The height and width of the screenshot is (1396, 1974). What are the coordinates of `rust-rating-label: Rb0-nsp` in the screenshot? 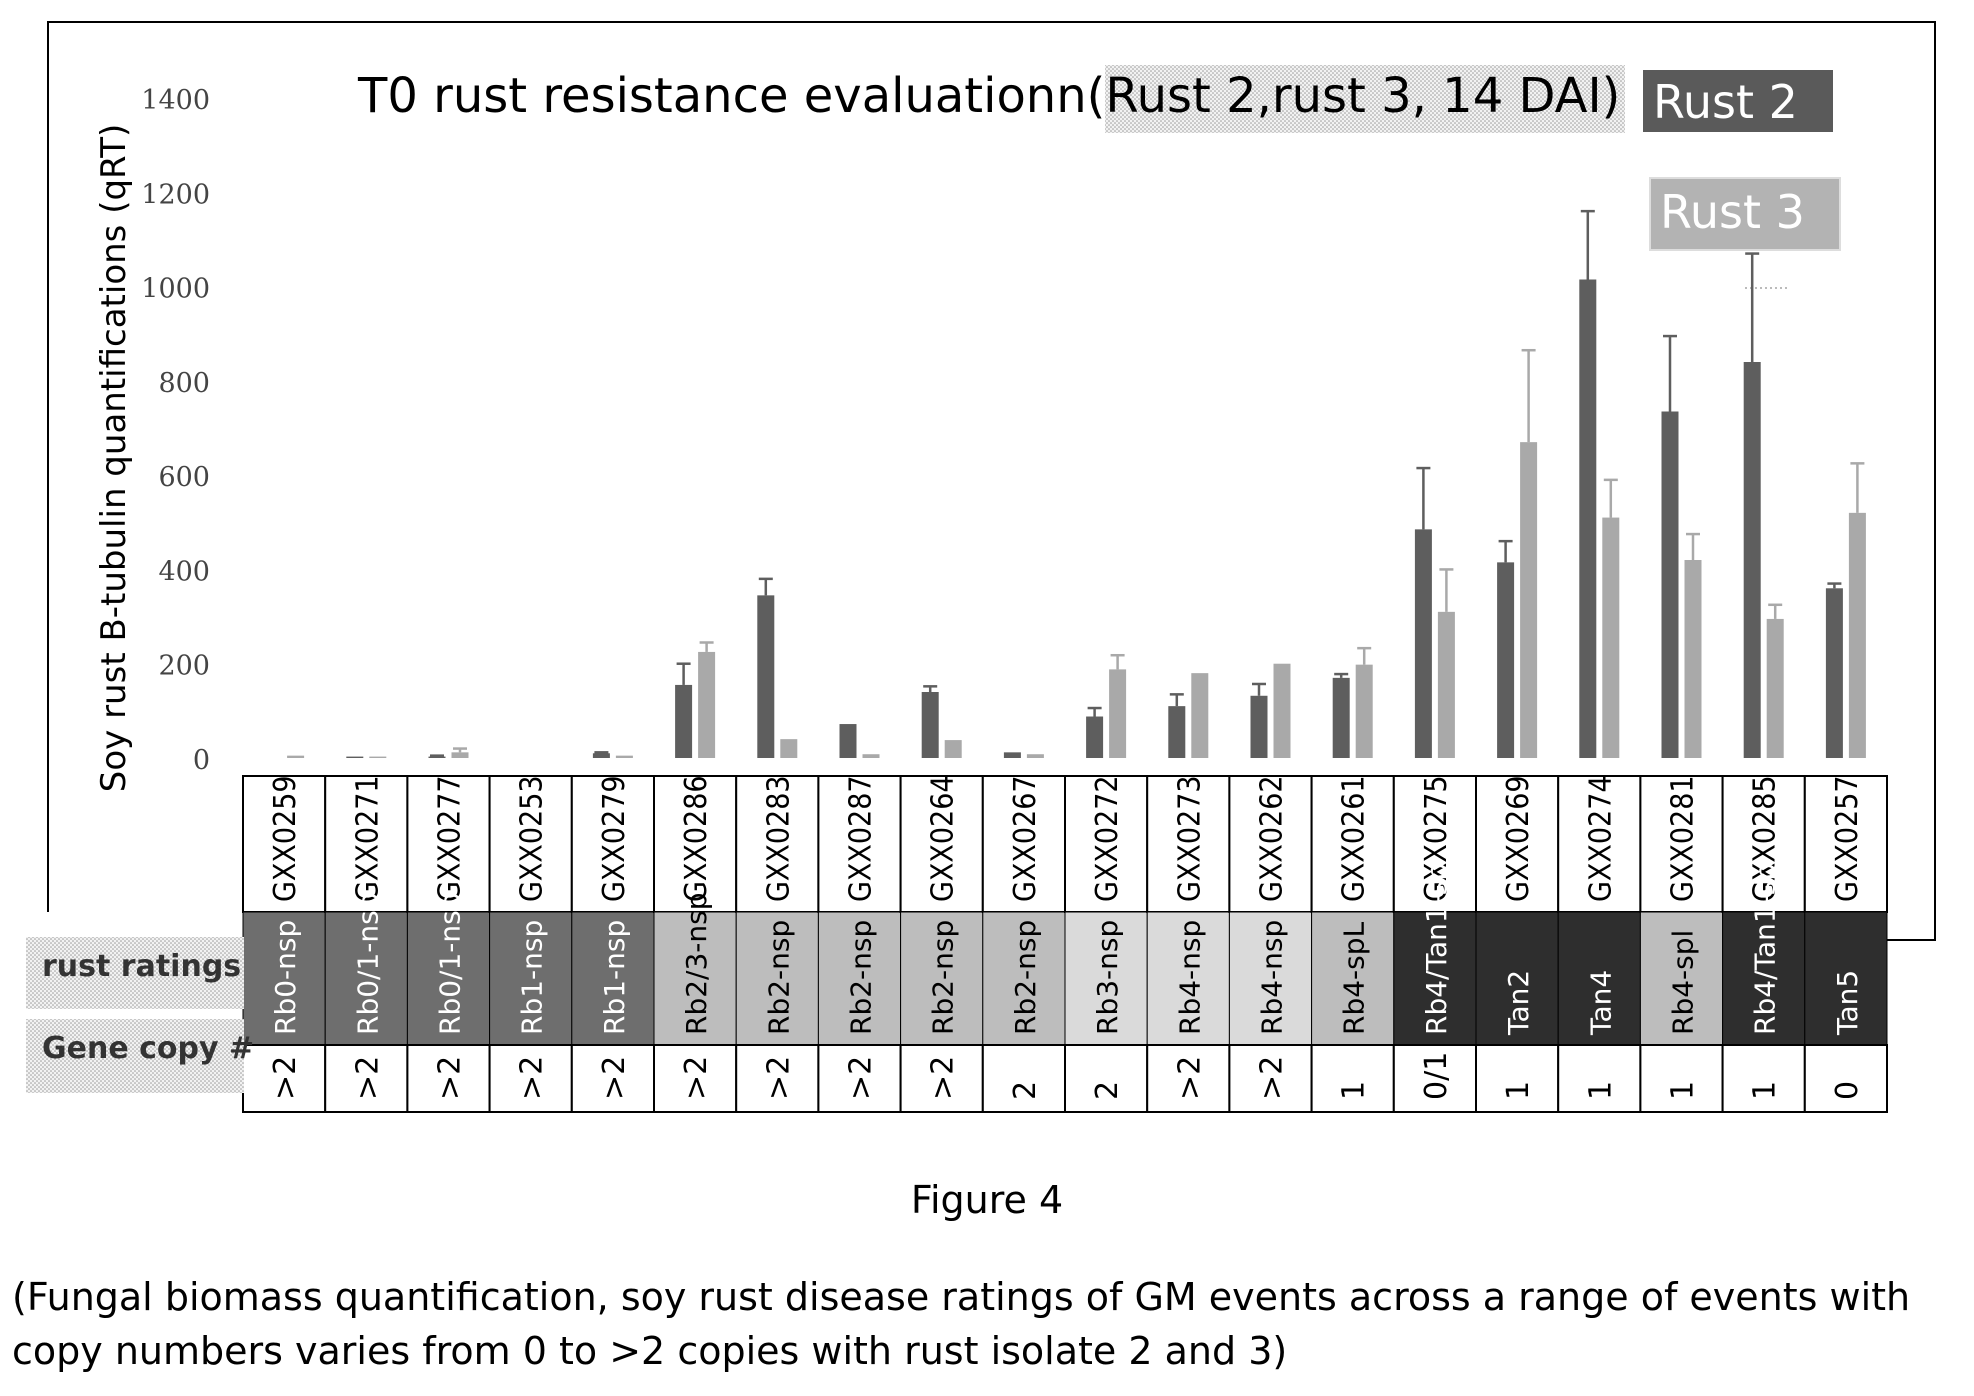 It's located at (285, 977).